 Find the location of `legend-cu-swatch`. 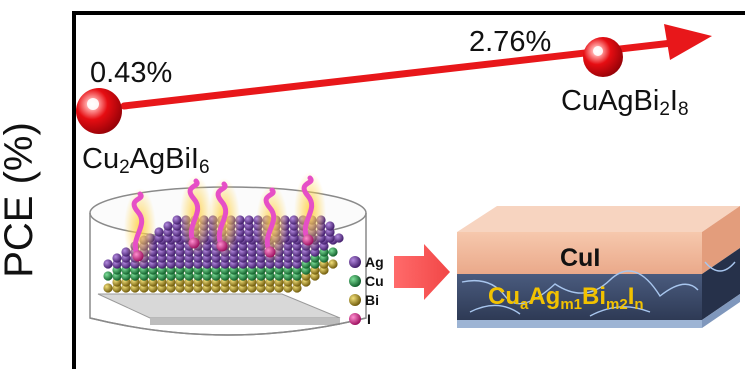

legend-cu-swatch is located at coordinates (355, 281).